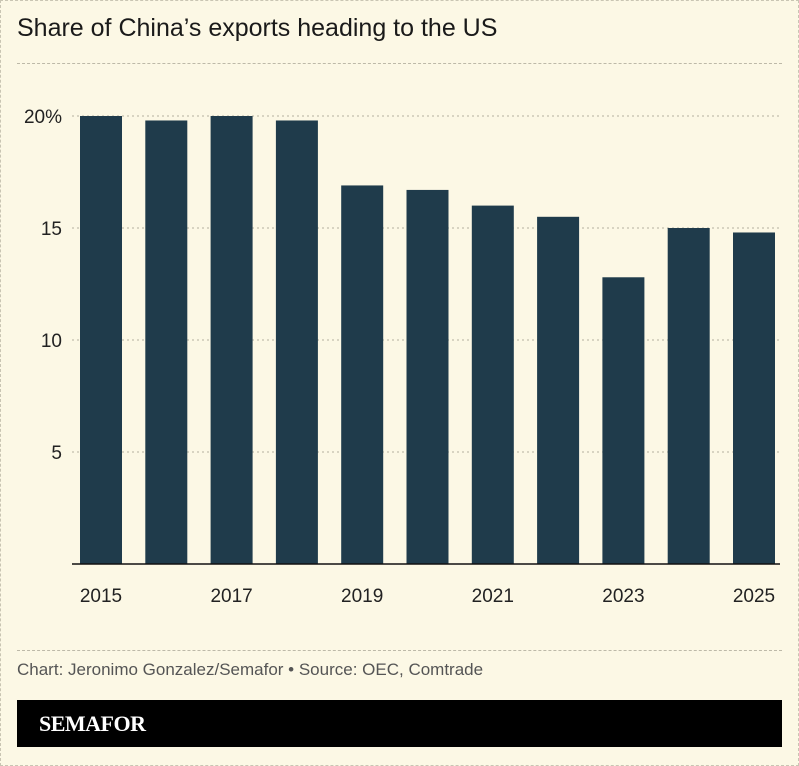  I want to click on bar-2025, so click(754, 398).